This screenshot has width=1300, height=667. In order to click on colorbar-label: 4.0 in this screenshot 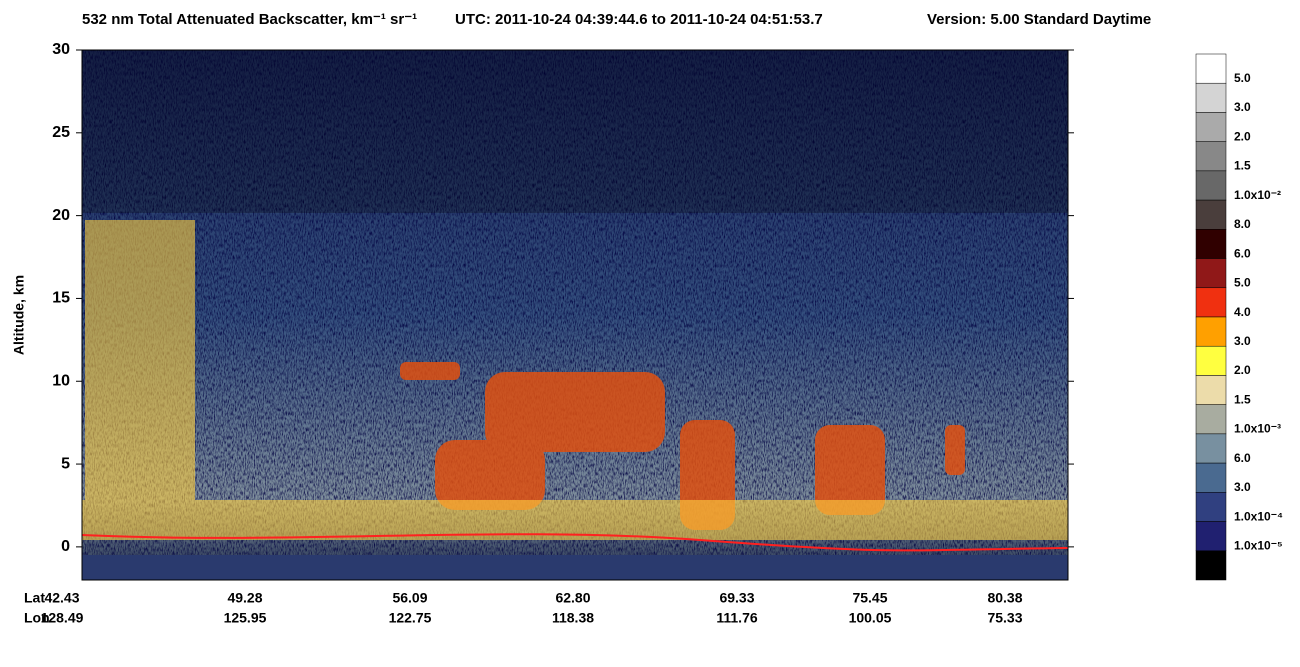, I will do `click(1242, 312)`.